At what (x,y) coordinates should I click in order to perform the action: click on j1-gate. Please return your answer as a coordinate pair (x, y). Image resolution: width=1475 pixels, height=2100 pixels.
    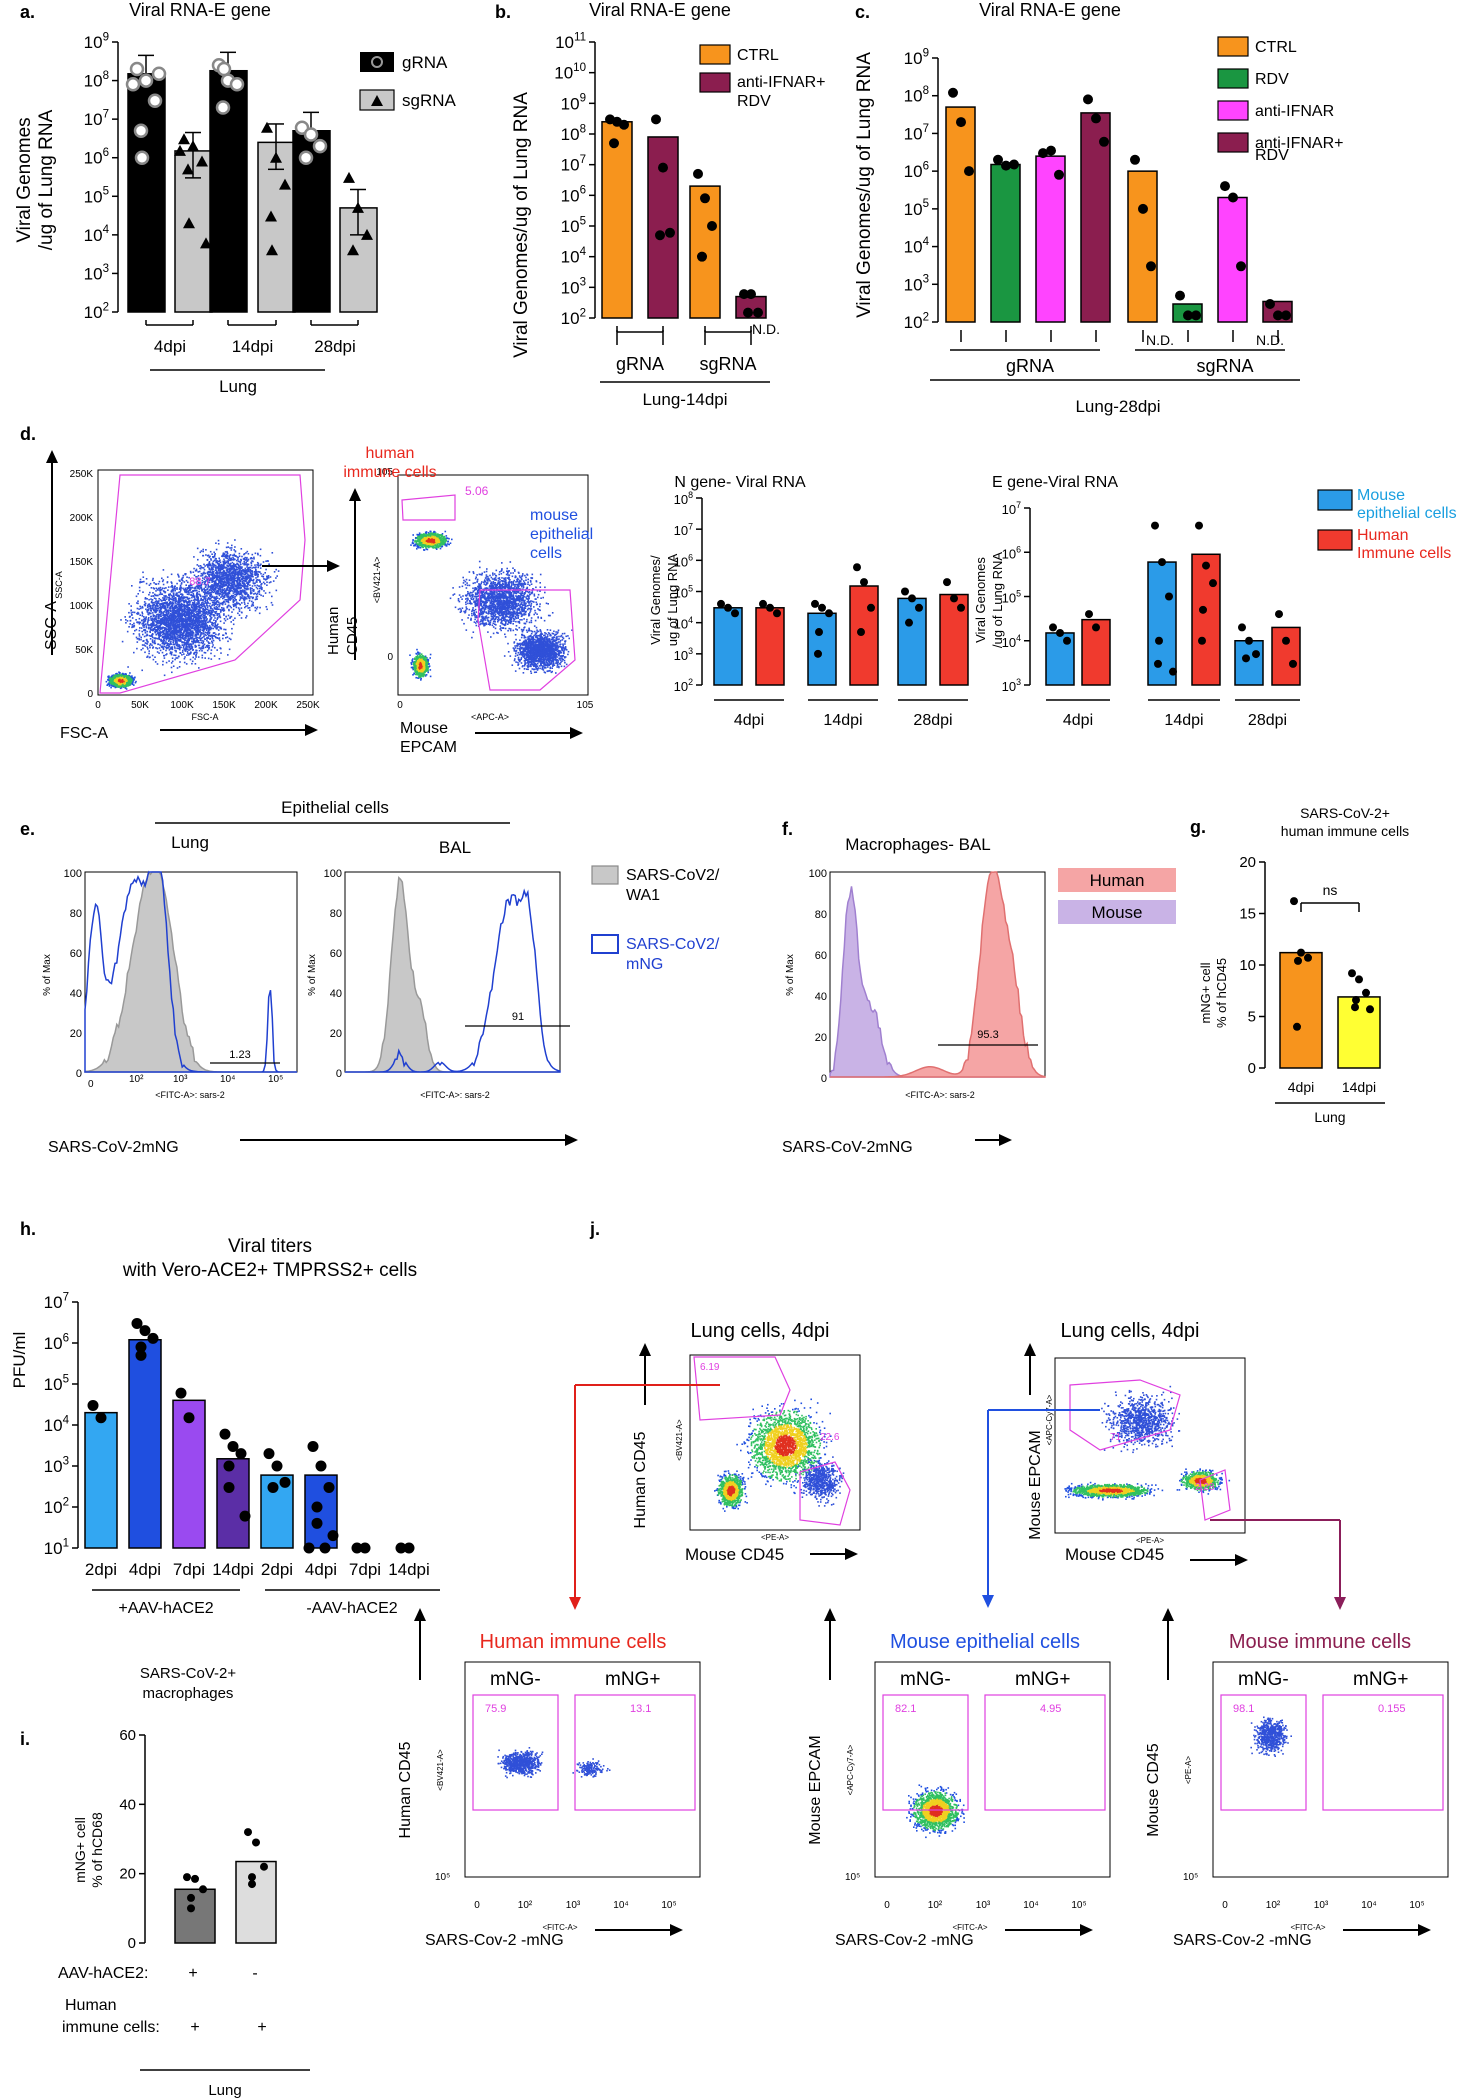
    Looking at the image, I should click on (742, 1388).